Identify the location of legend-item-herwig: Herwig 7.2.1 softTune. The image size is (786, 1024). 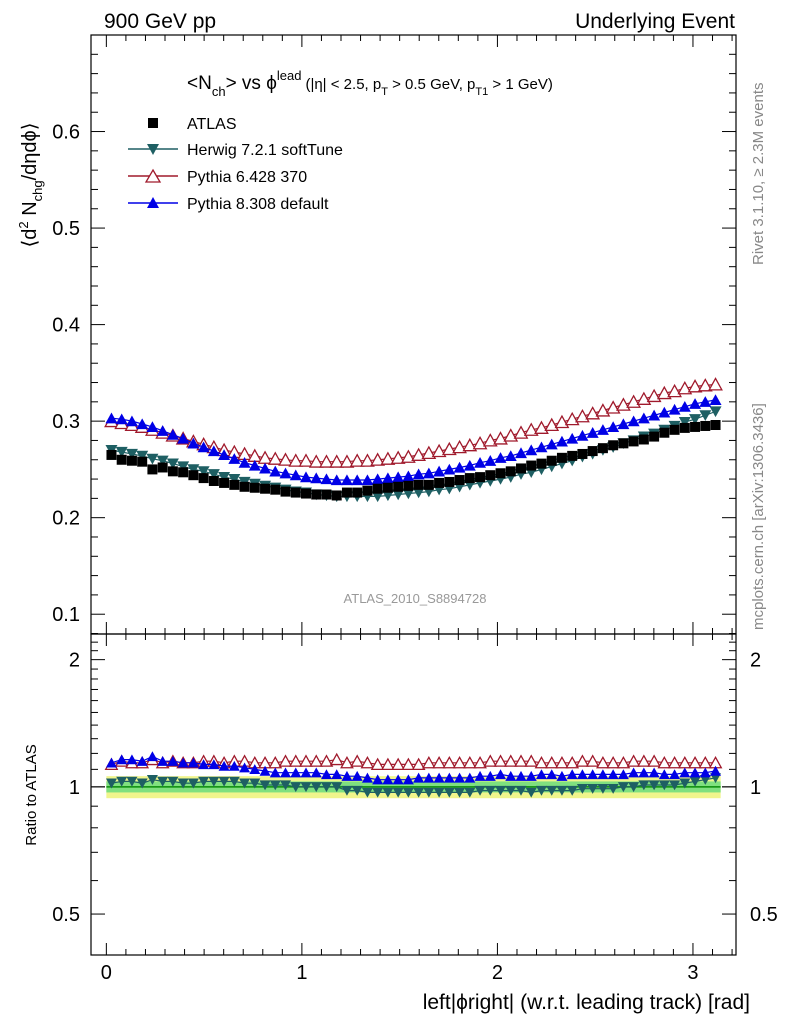
(235, 150).